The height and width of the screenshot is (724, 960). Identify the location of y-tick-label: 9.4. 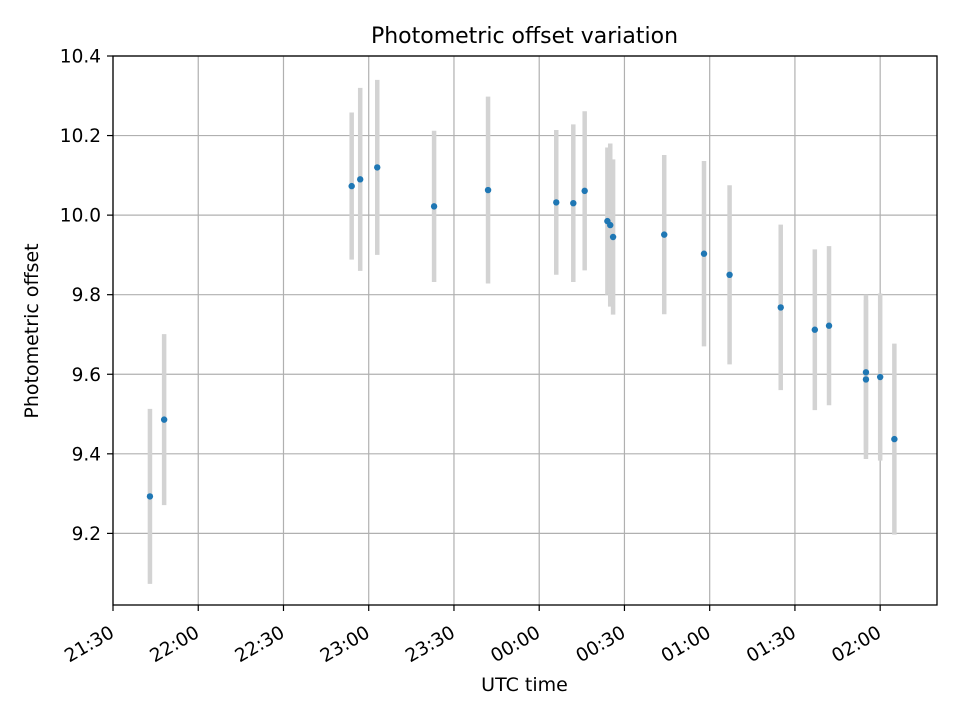
(86, 454).